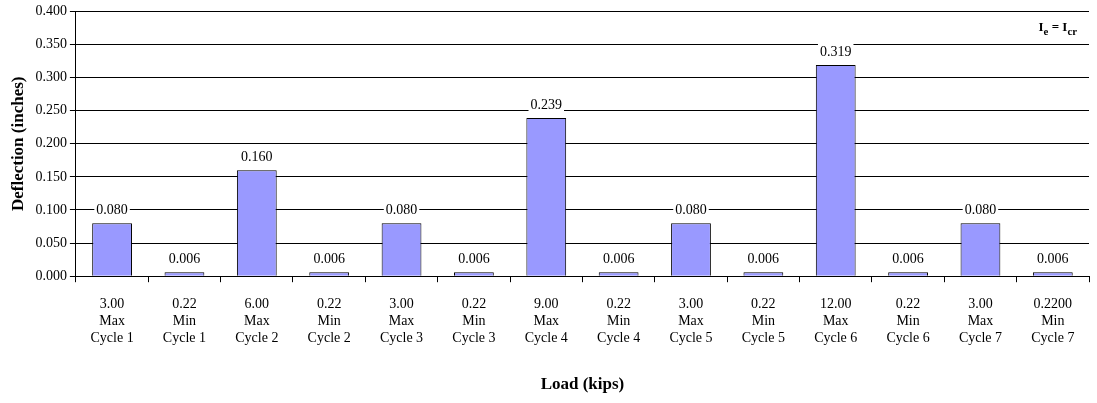 Image resolution: width=1097 pixels, height=403 pixels. Describe the element at coordinates (51, 143) in the screenshot. I see `y-tick-label: 0.200` at that location.